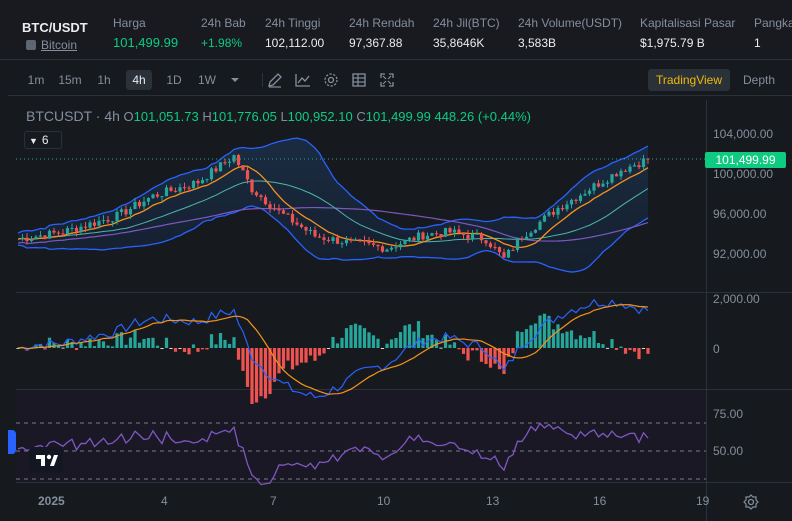 The height and width of the screenshot is (521, 792). Describe the element at coordinates (104, 80) in the screenshot. I see `timeframe-1h: 1h` at that location.